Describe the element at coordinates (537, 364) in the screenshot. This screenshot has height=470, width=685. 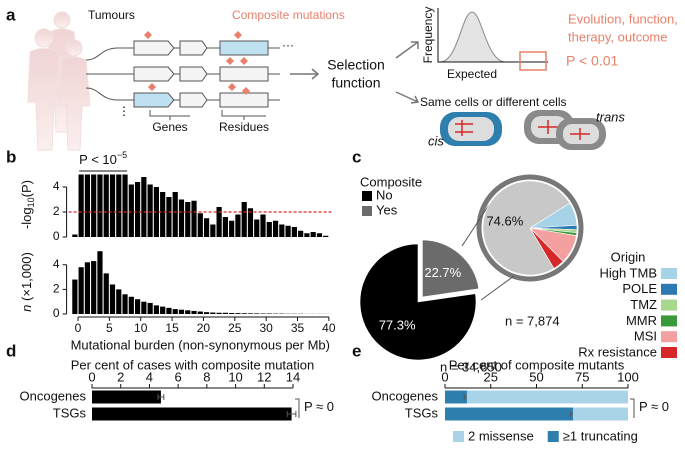
I see `chart-title: Per cent of composite mutants` at that location.